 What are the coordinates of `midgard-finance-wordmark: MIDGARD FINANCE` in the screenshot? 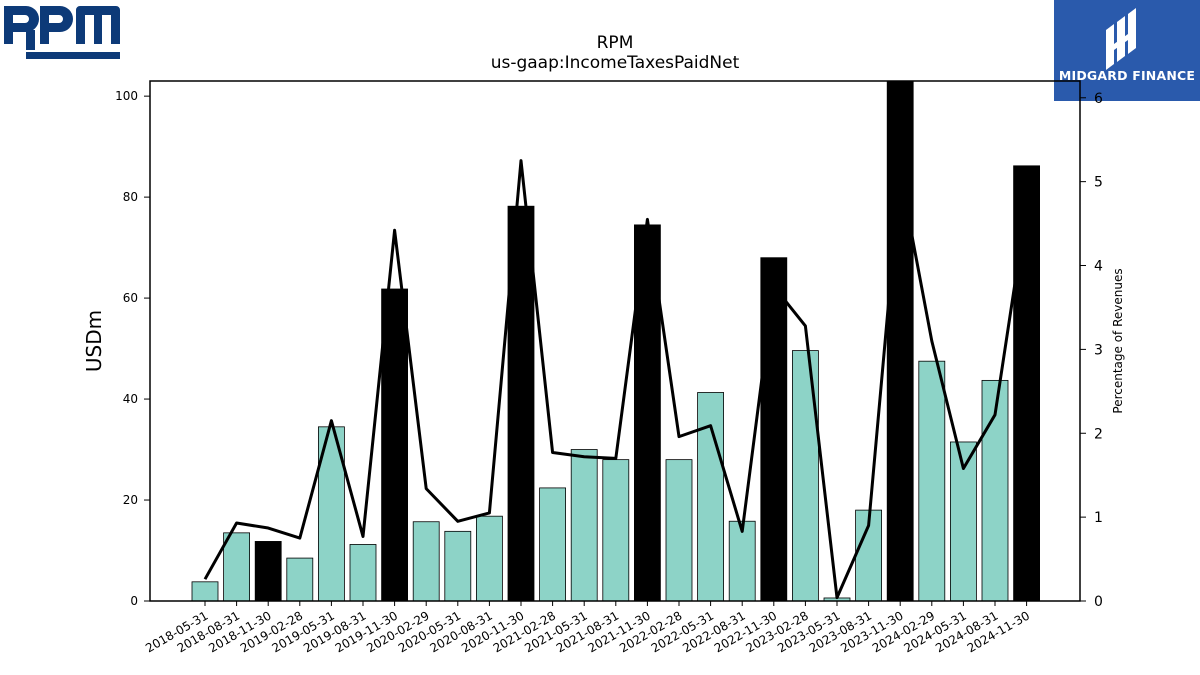 It's located at (1127, 75).